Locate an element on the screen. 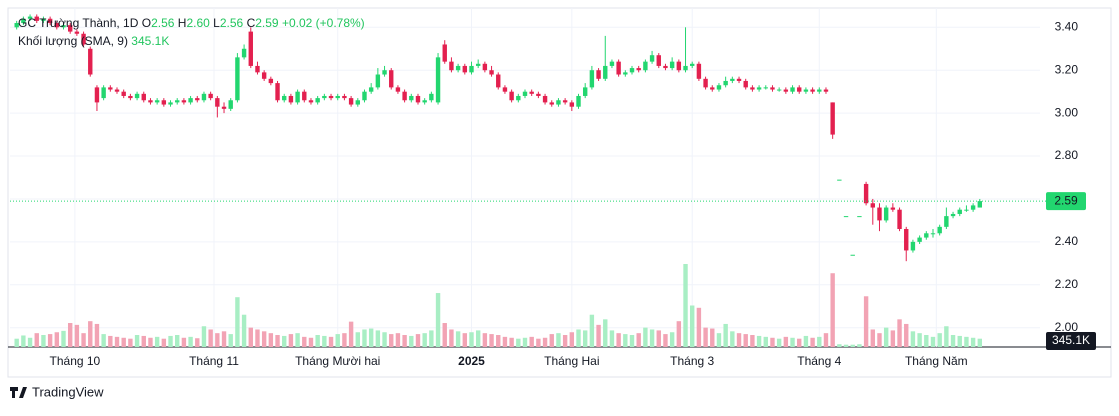  x-tick-label: Tháng 11 is located at coordinates (214, 361).